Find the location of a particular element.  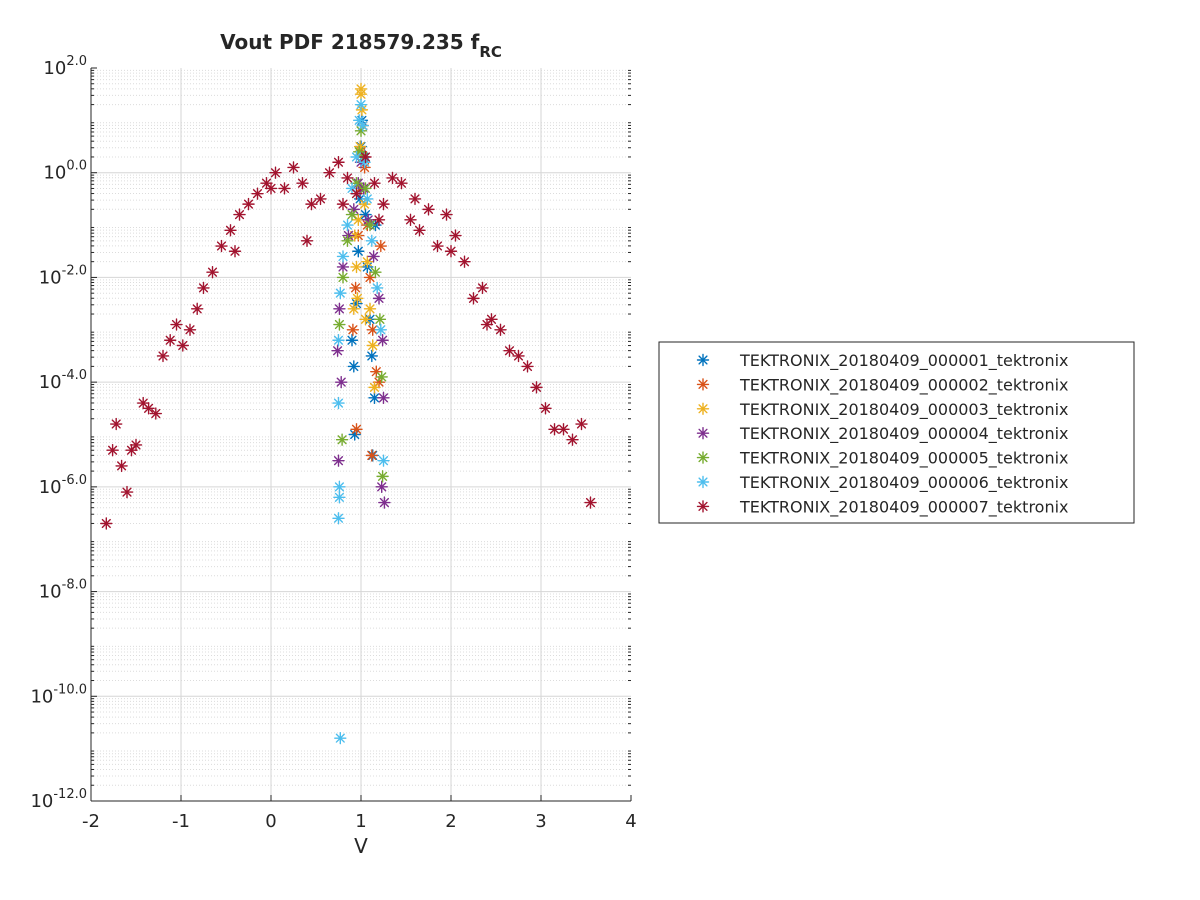

legend-entry: TEKTRONIX_20180409_000007_tektronix is located at coordinates (882, 507).